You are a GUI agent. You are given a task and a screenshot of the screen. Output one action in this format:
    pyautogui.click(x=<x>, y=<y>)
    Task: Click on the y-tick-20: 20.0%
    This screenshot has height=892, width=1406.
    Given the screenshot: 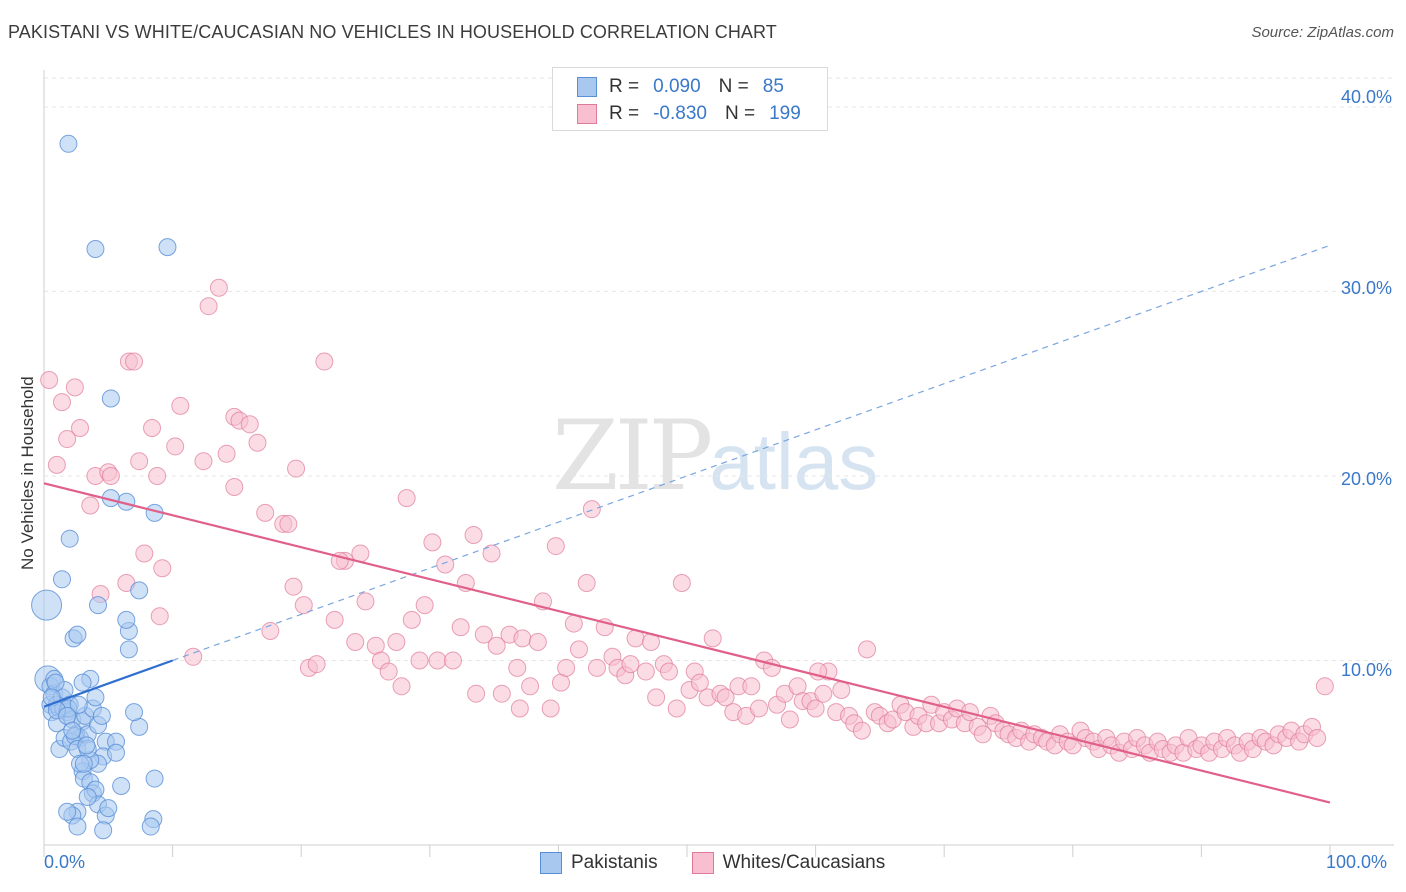 What is the action you would take?
    pyautogui.click(x=1366, y=479)
    